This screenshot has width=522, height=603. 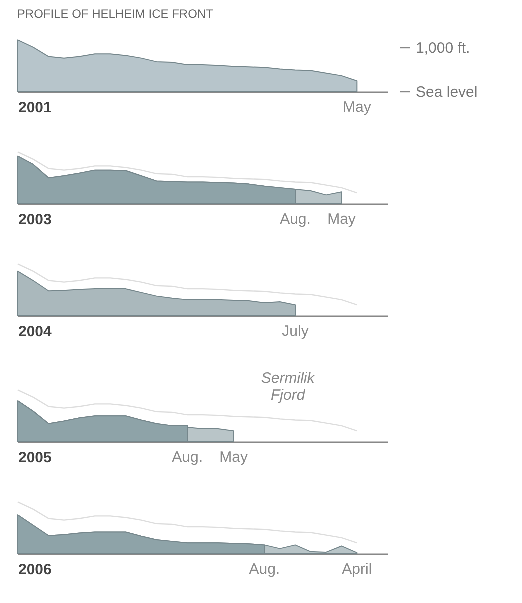 I want to click on x-axis-title: 2006, so click(x=35, y=570).